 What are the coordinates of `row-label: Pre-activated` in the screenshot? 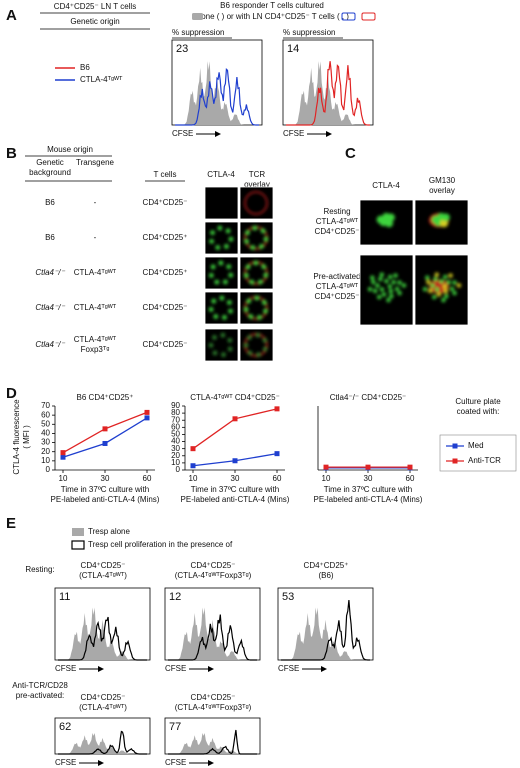 It's located at (336, 276).